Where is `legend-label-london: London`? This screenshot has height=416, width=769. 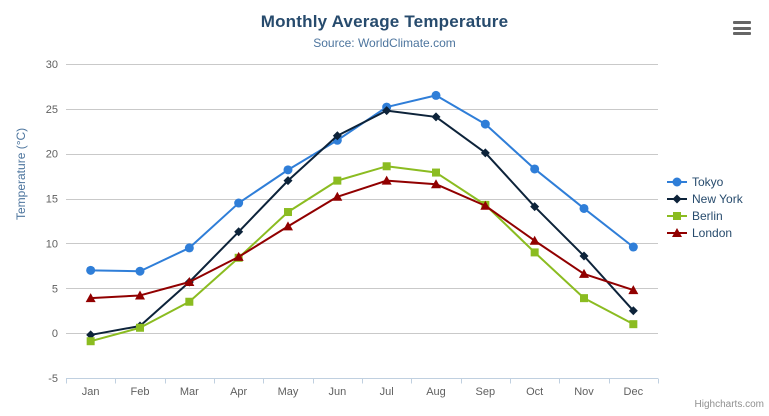 legend-label-london: London is located at coordinates (712, 232).